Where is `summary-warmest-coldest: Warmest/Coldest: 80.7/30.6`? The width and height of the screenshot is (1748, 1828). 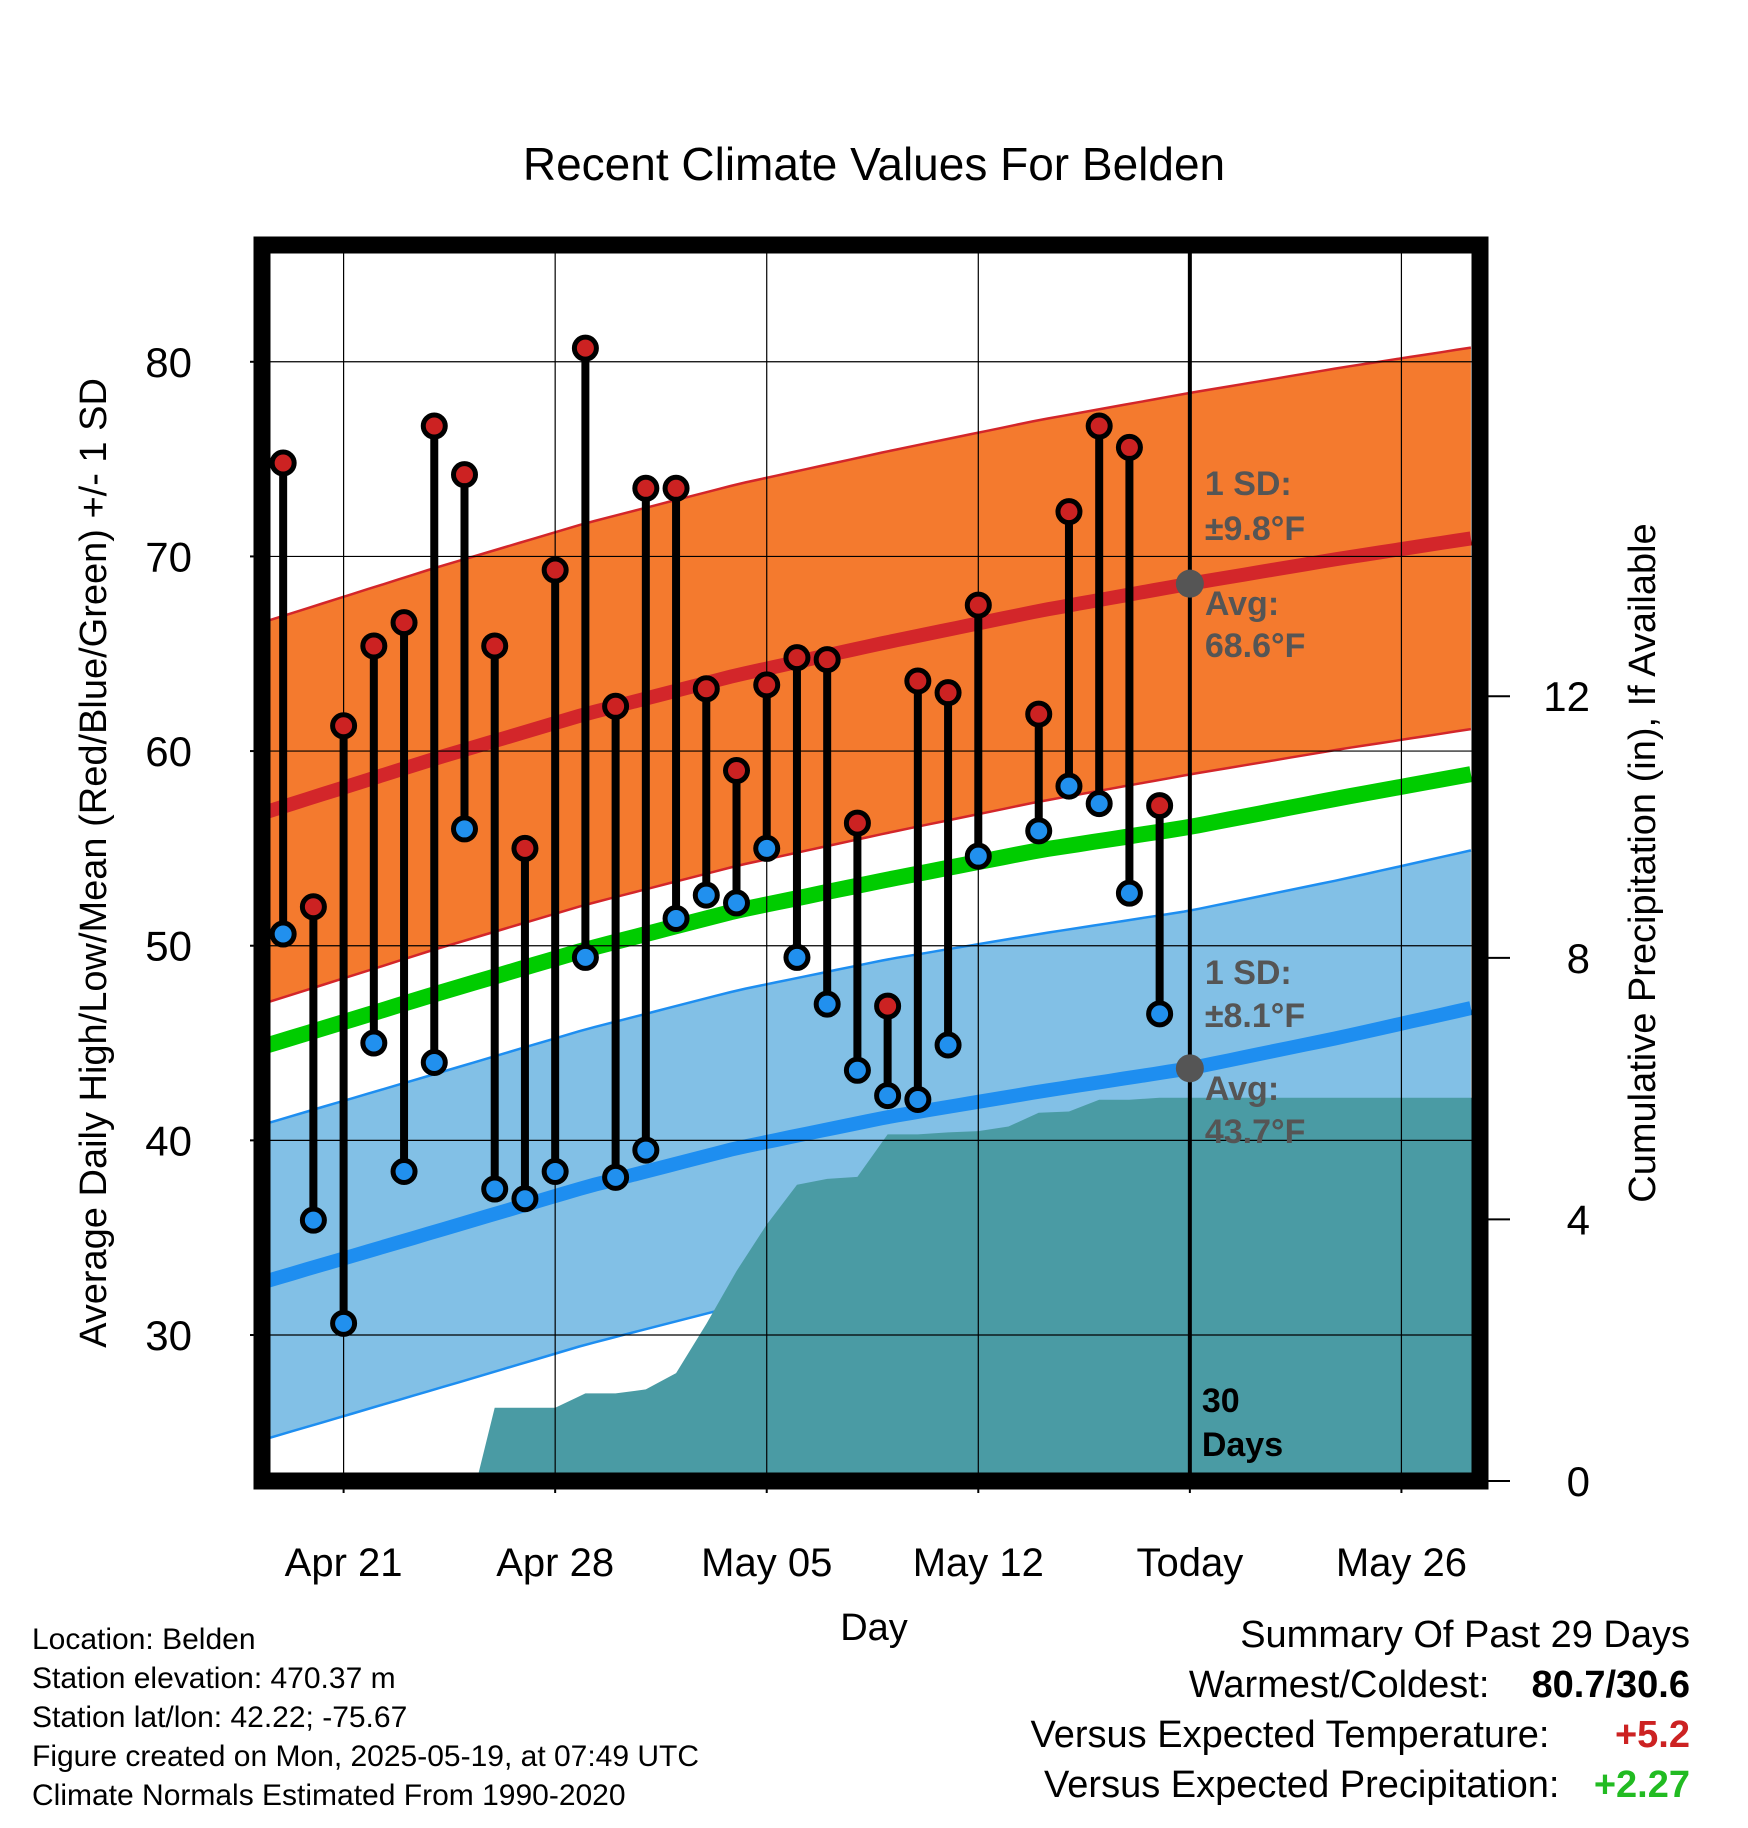 summary-warmest-coldest: Warmest/Coldest: 80.7/30.6 is located at coordinates (1360, 1685).